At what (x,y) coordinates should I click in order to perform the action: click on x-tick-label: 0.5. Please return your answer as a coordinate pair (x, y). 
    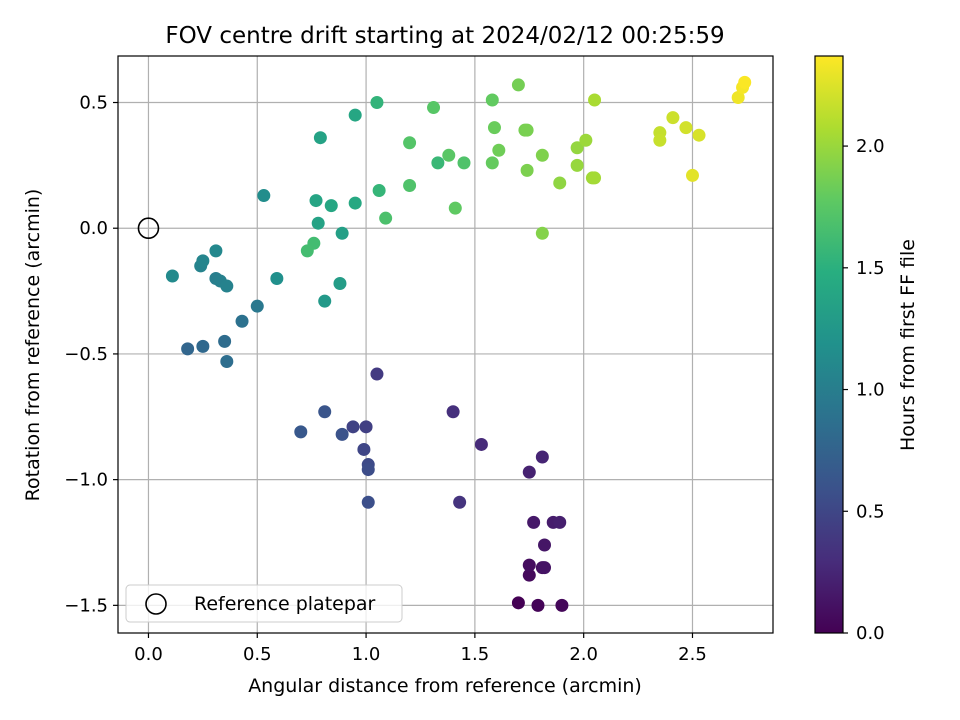
    Looking at the image, I should click on (257, 654).